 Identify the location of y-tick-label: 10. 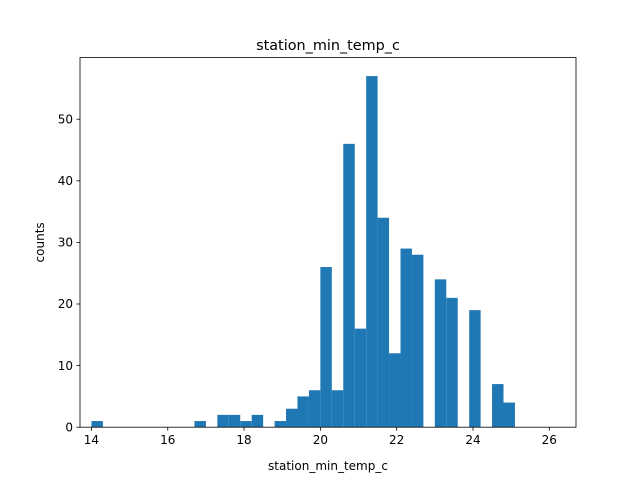
(65, 366).